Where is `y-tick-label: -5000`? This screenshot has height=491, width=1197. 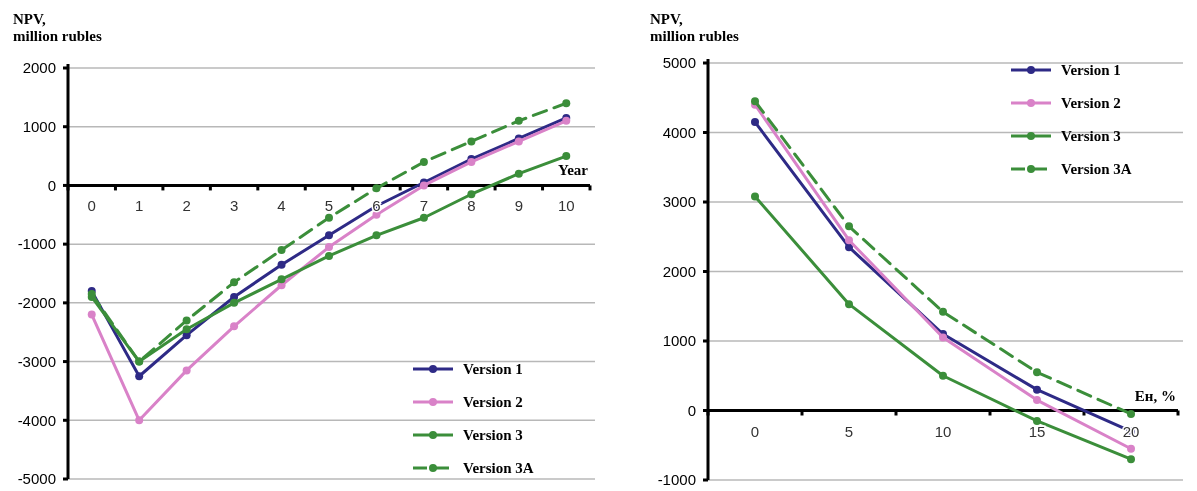
y-tick-label: -5000 is located at coordinates (36, 479).